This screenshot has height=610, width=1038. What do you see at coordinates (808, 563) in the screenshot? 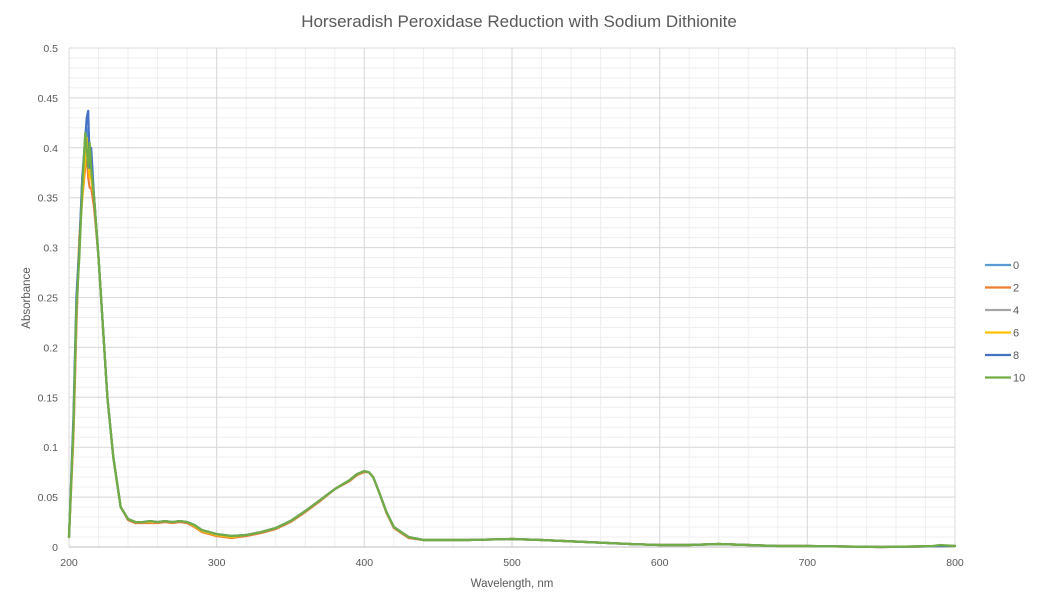
I see `x-tick-label: 700` at bounding box center [808, 563].